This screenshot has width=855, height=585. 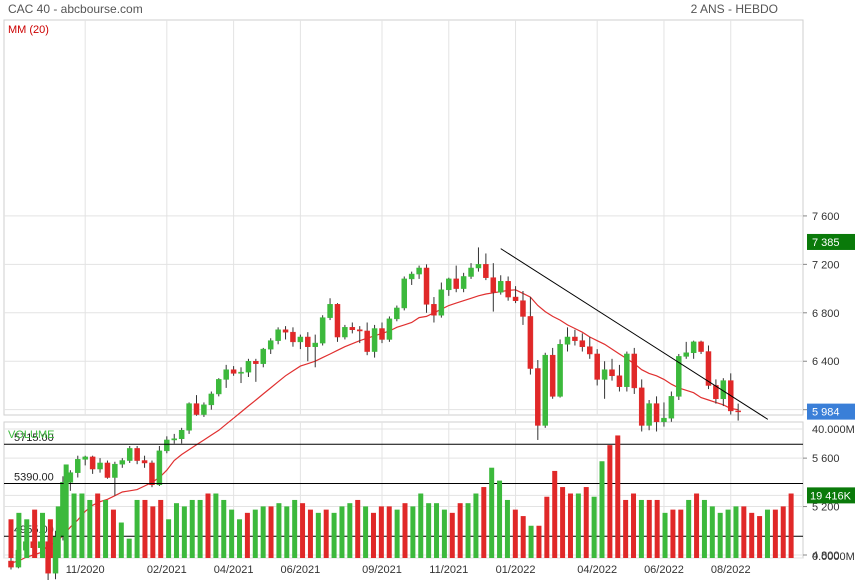 What do you see at coordinates (833, 557) in the screenshot?
I see `volume-baseline-label: 0.0000M` at bounding box center [833, 557].